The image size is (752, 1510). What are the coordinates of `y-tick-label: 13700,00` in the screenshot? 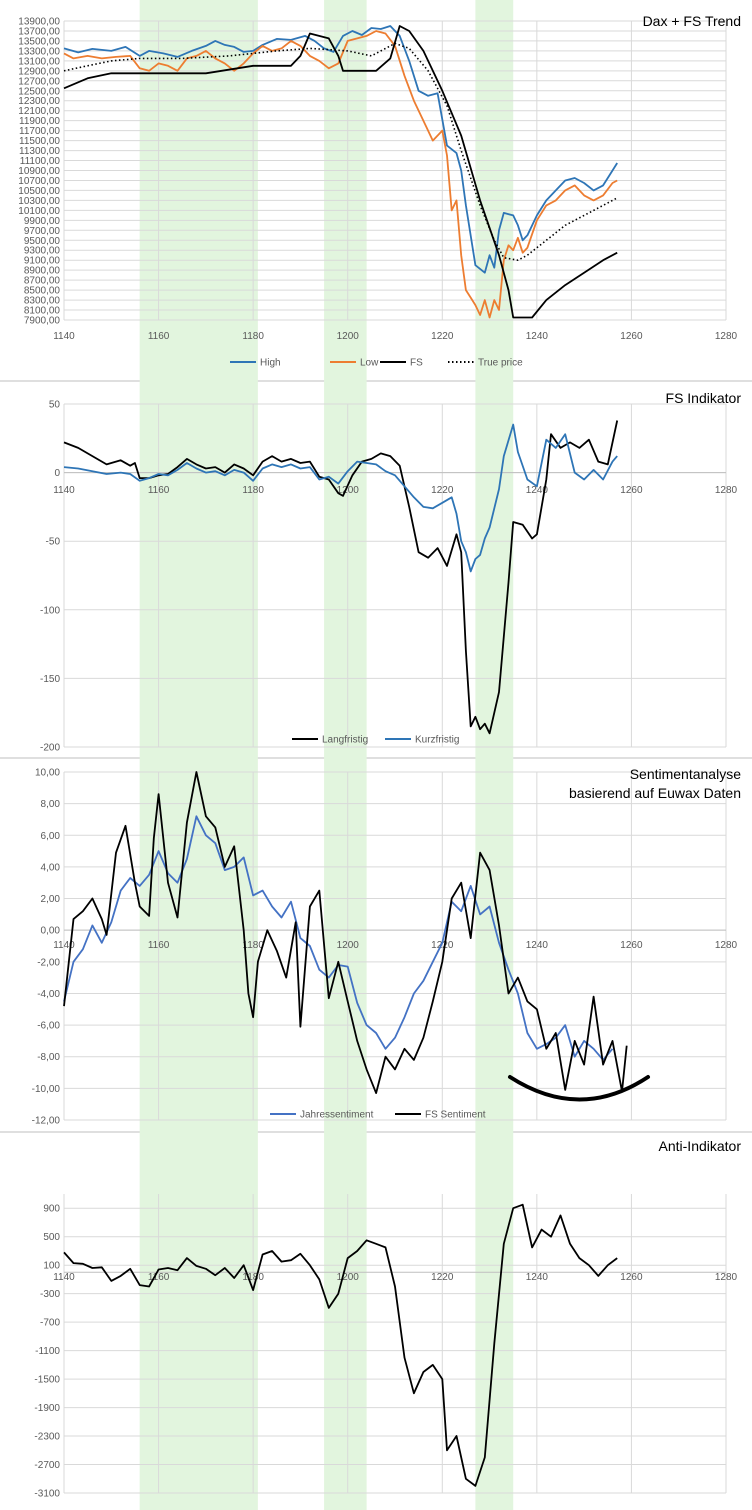 It's located at (39, 31).